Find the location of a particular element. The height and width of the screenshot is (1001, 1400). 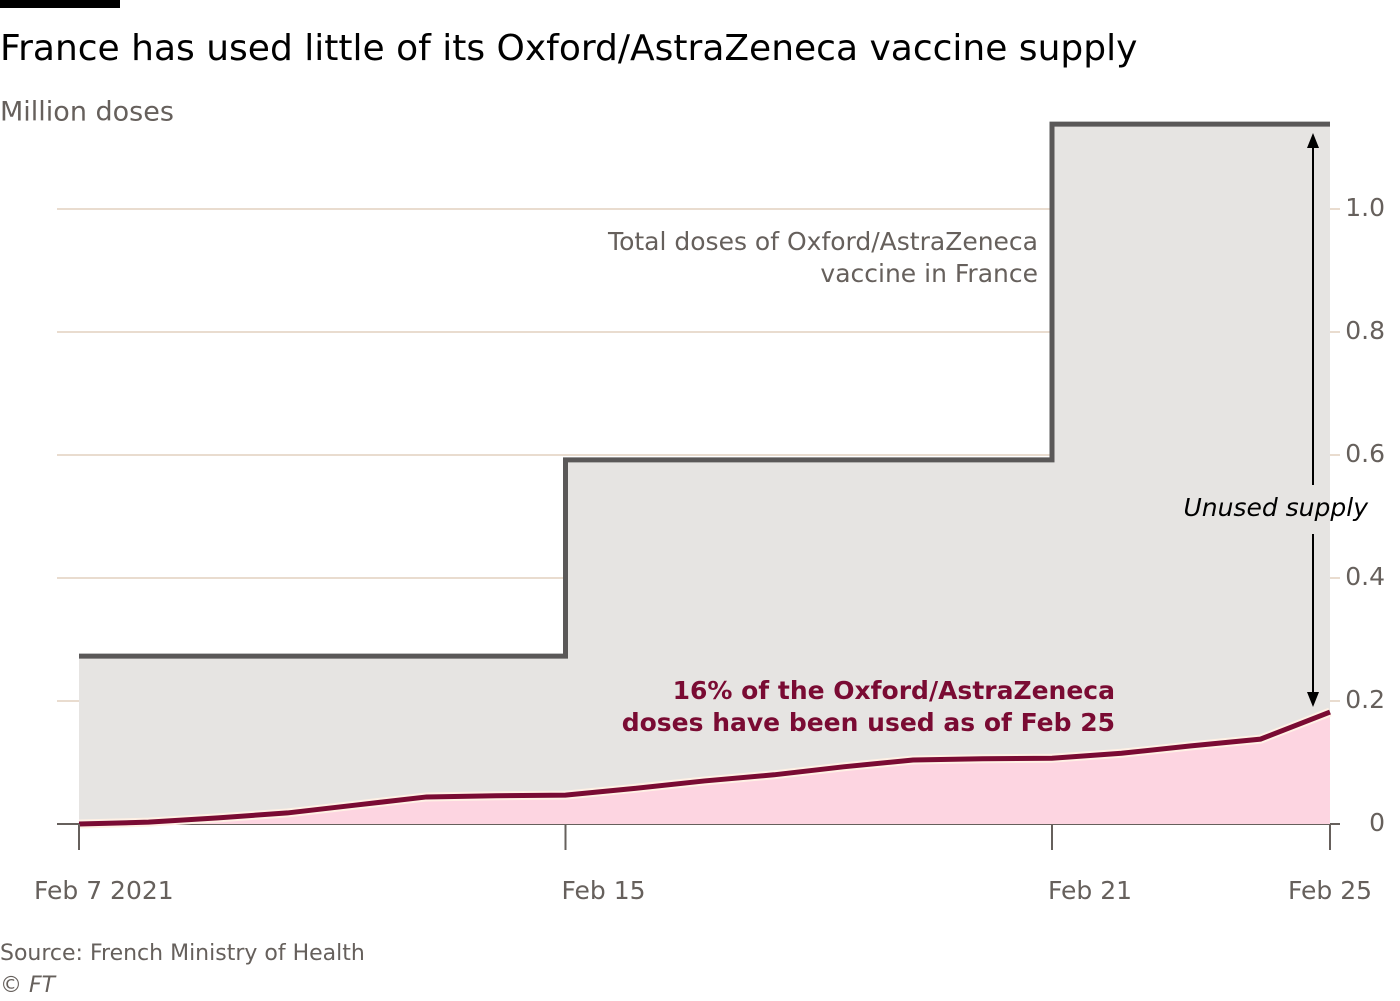

x-tick-label: Feb 15 is located at coordinates (603, 890).